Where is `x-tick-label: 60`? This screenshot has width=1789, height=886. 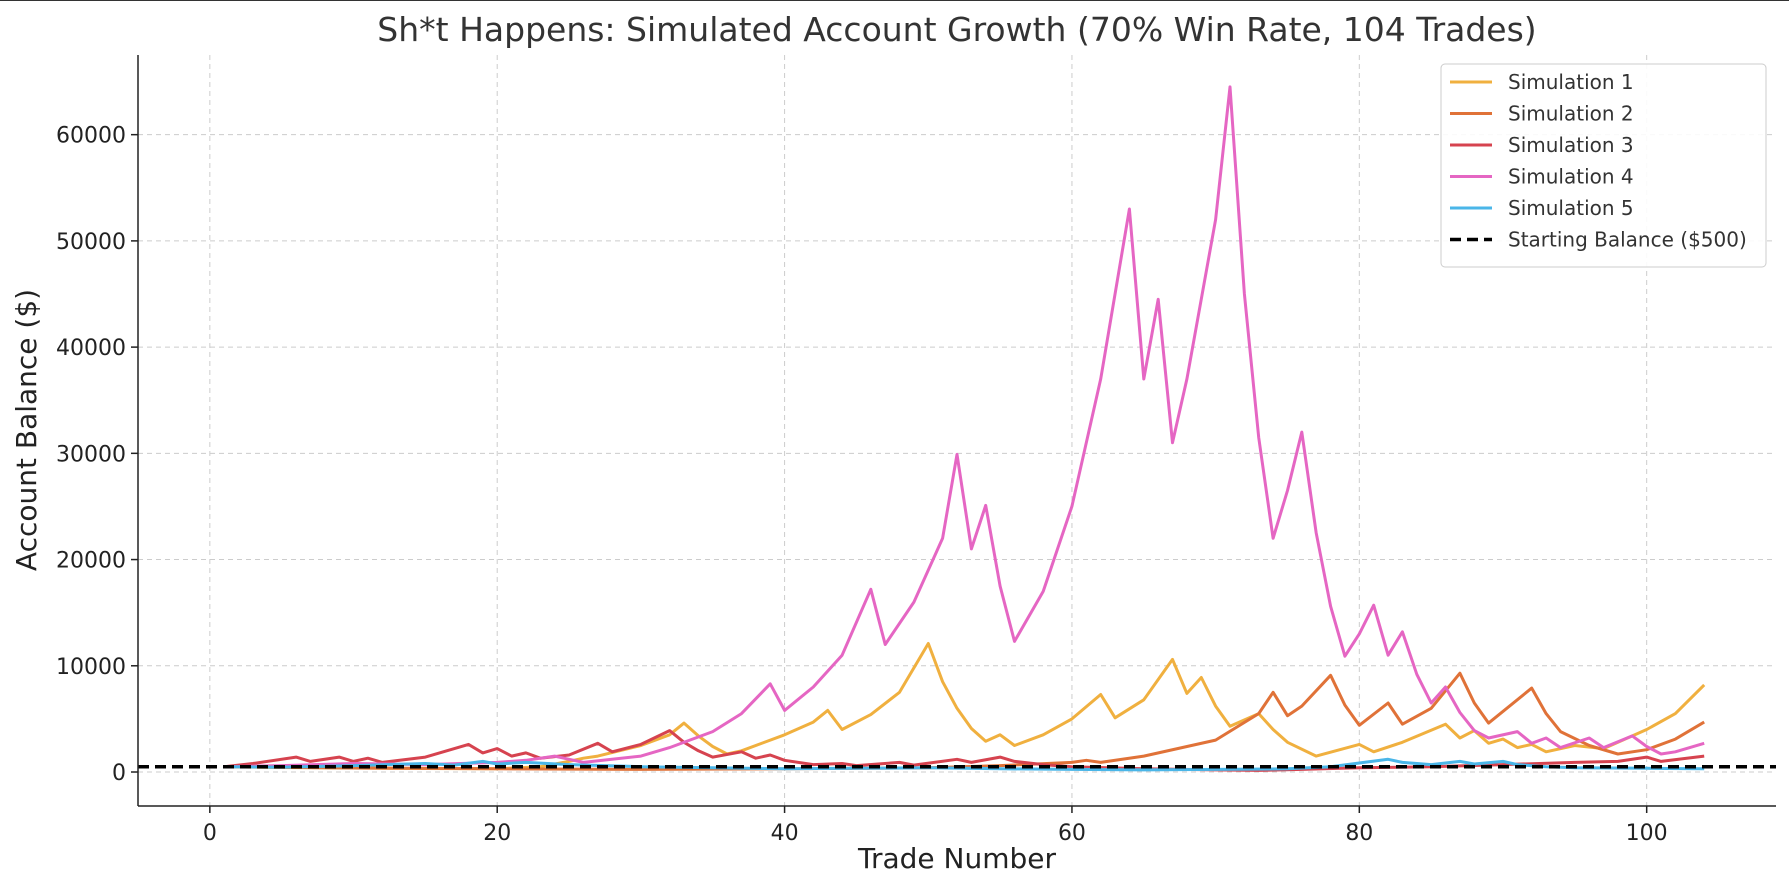 x-tick-label: 60 is located at coordinates (1072, 833).